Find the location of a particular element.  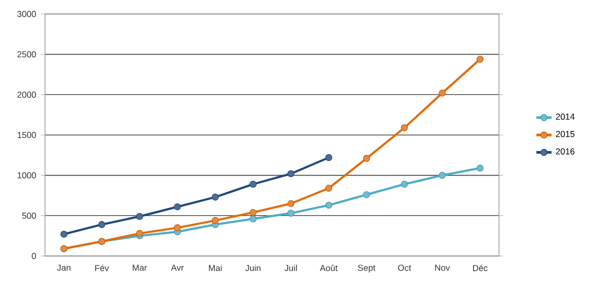

x-tick-label: Août is located at coordinates (329, 268).